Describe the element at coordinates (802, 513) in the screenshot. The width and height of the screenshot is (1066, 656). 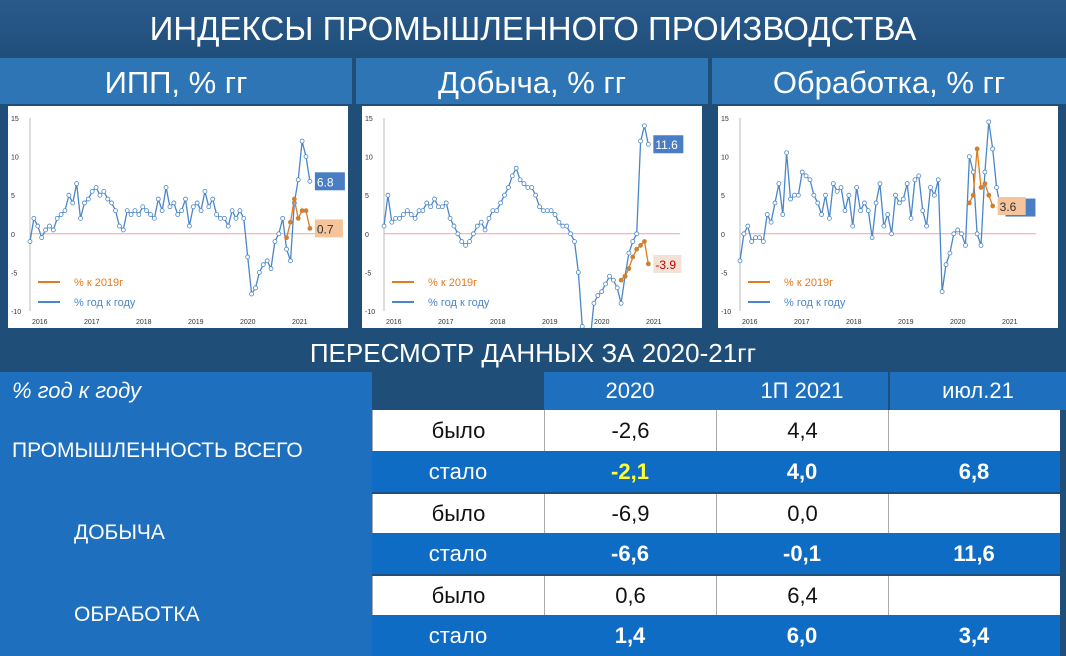
I see `table-cell: 0,0` at that location.